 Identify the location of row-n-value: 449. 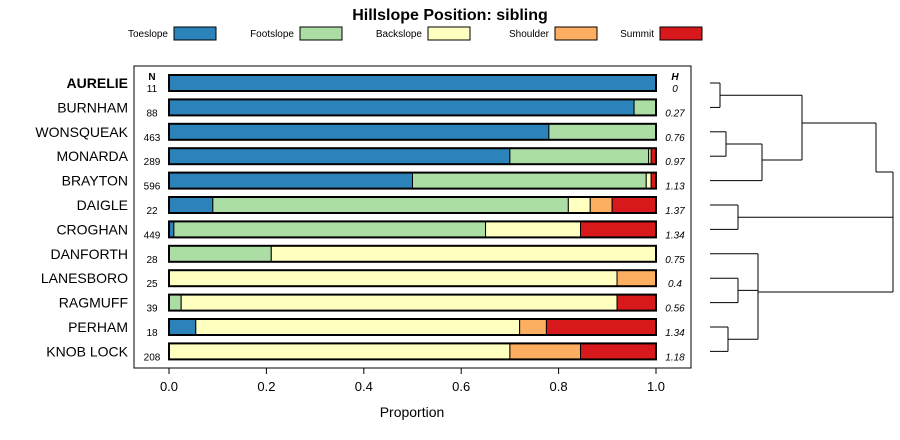
(152, 235).